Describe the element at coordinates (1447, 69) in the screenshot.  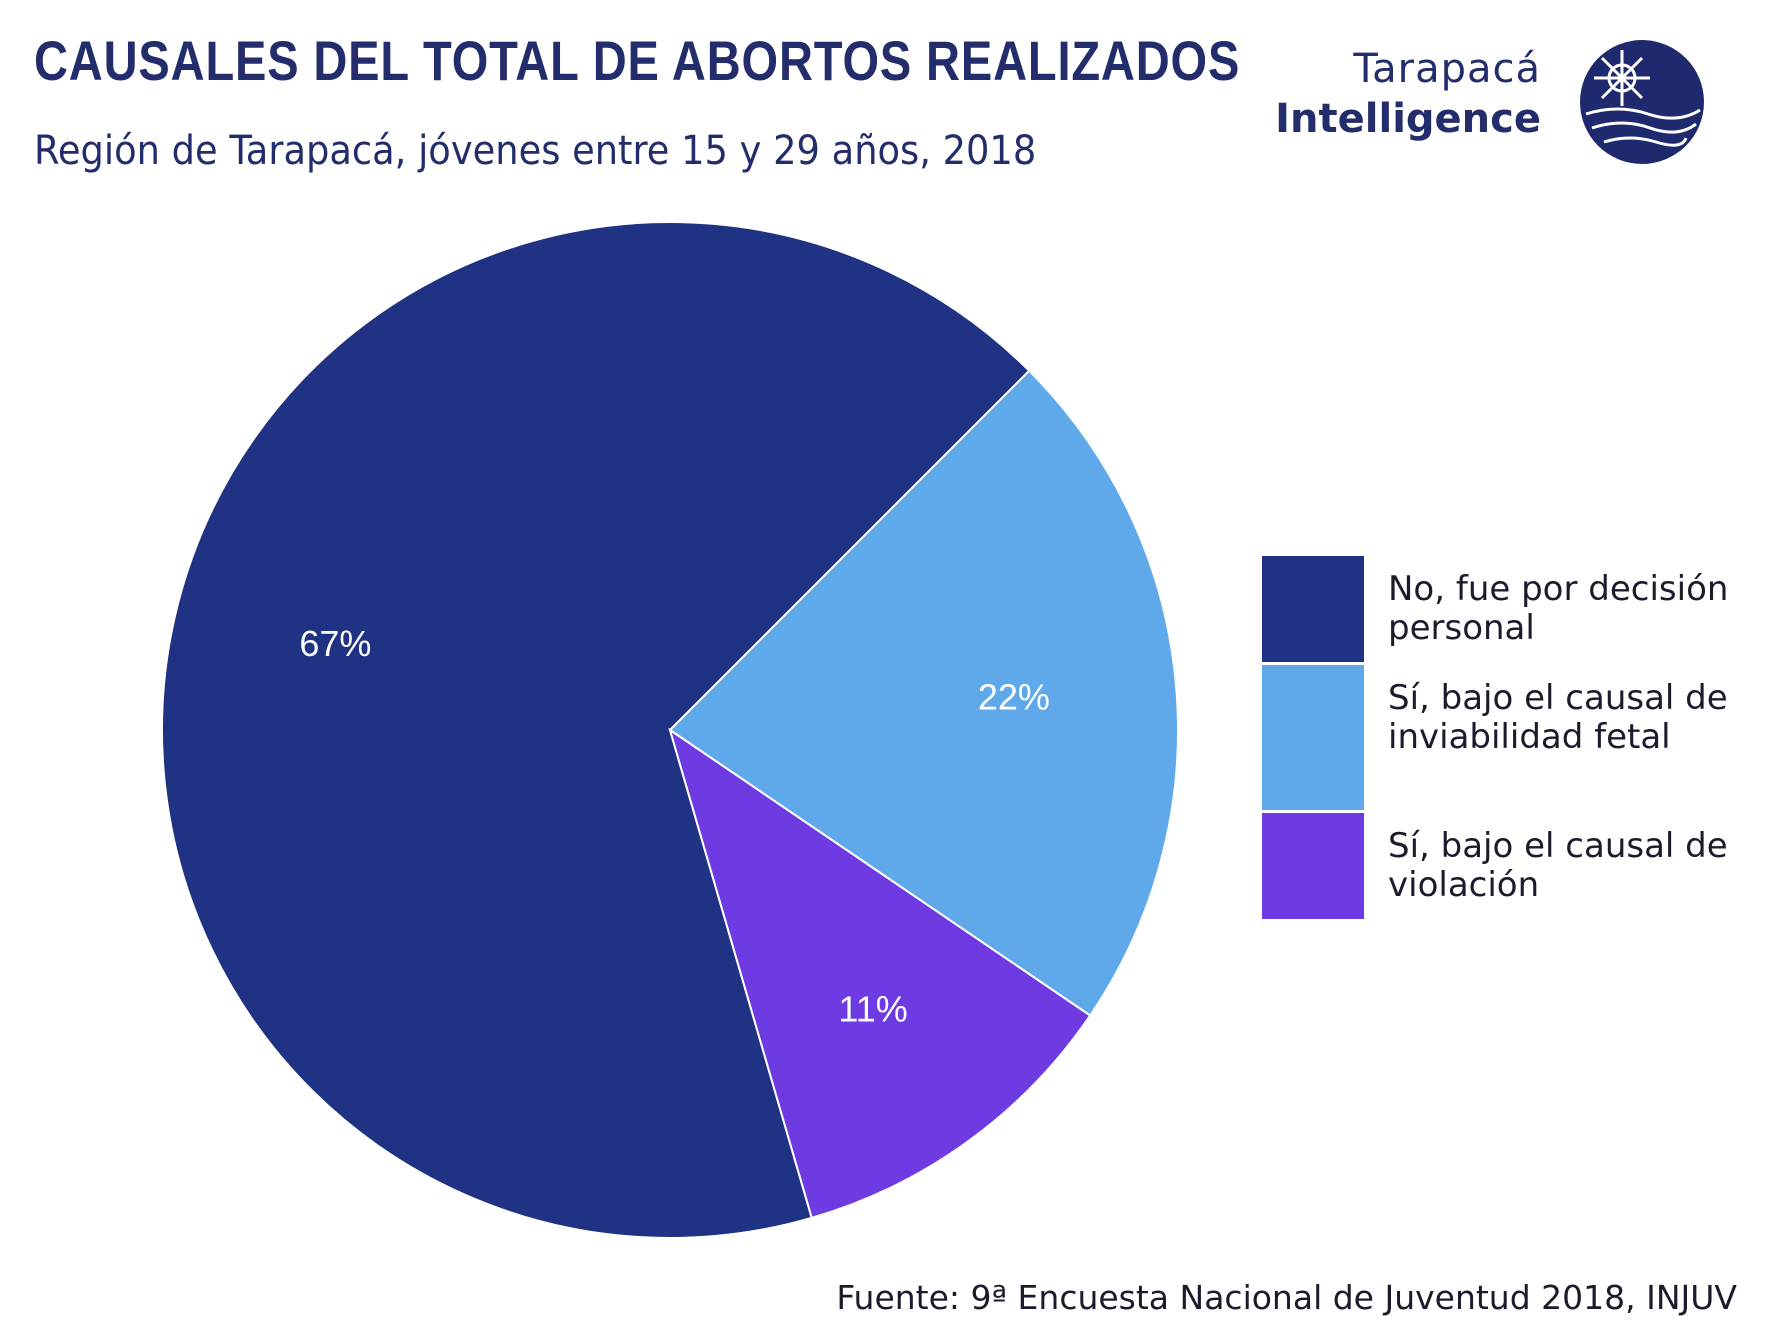
I see `brand-name-line1: Tarapacá` at that location.